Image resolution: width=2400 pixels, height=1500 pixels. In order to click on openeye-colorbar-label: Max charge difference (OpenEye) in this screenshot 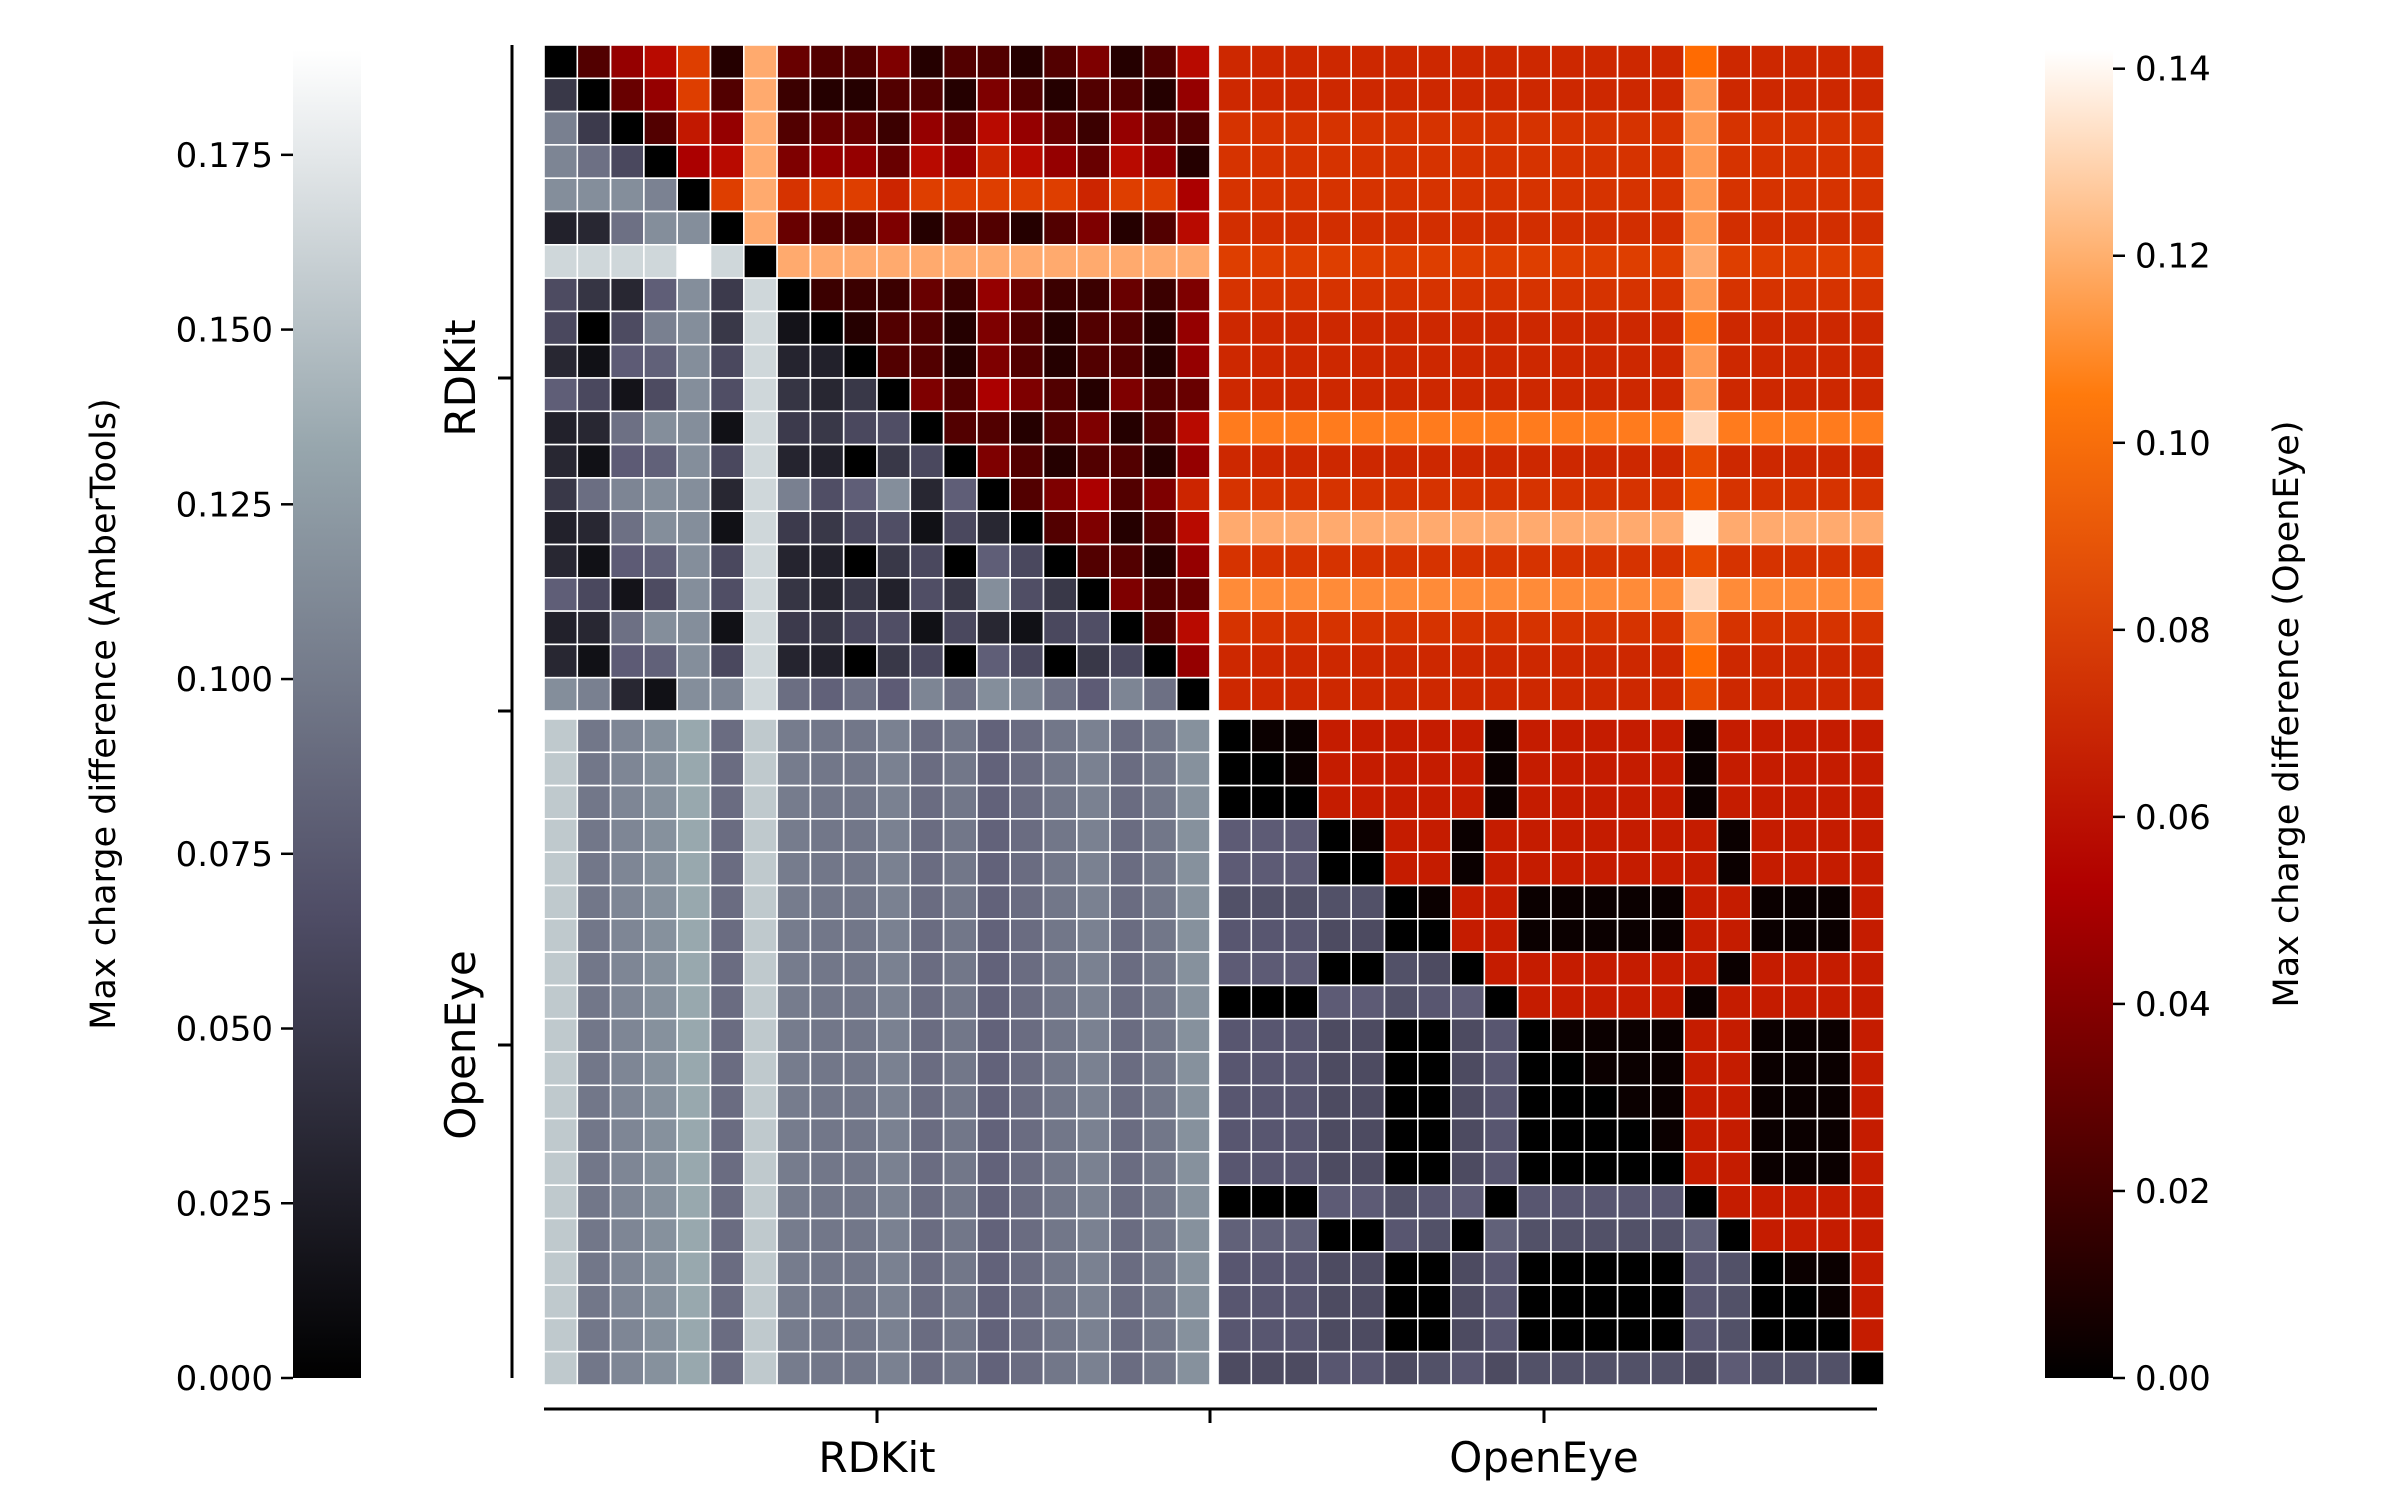, I will do `click(2287, 714)`.